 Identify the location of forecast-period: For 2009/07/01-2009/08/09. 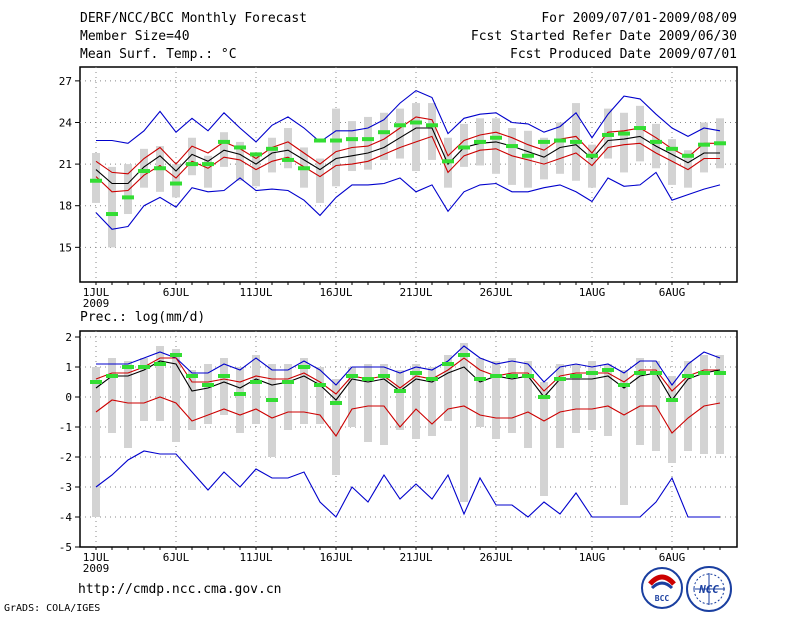
(639, 18).